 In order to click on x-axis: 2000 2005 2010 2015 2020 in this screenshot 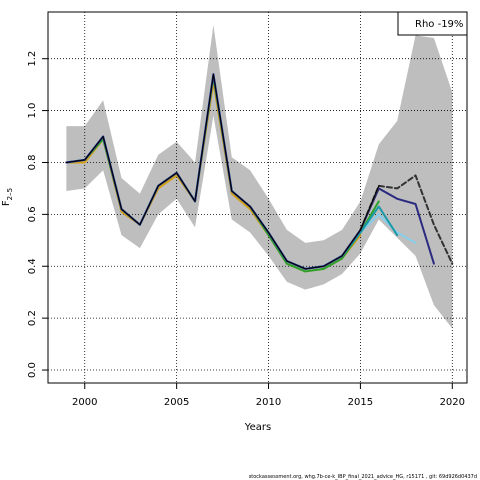, I will do `click(268, 395)`.